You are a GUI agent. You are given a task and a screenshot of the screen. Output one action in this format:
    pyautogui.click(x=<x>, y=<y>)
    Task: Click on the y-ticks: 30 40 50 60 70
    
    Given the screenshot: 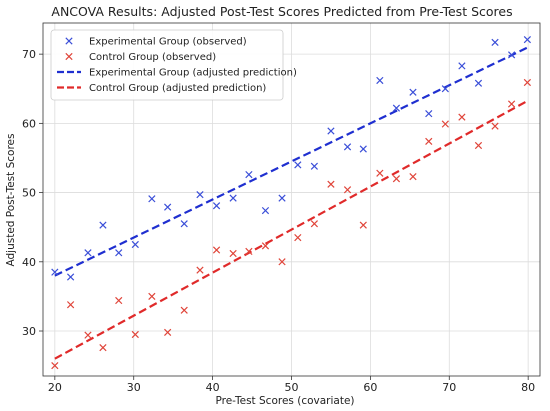 What is the action you would take?
    pyautogui.click(x=32, y=193)
    